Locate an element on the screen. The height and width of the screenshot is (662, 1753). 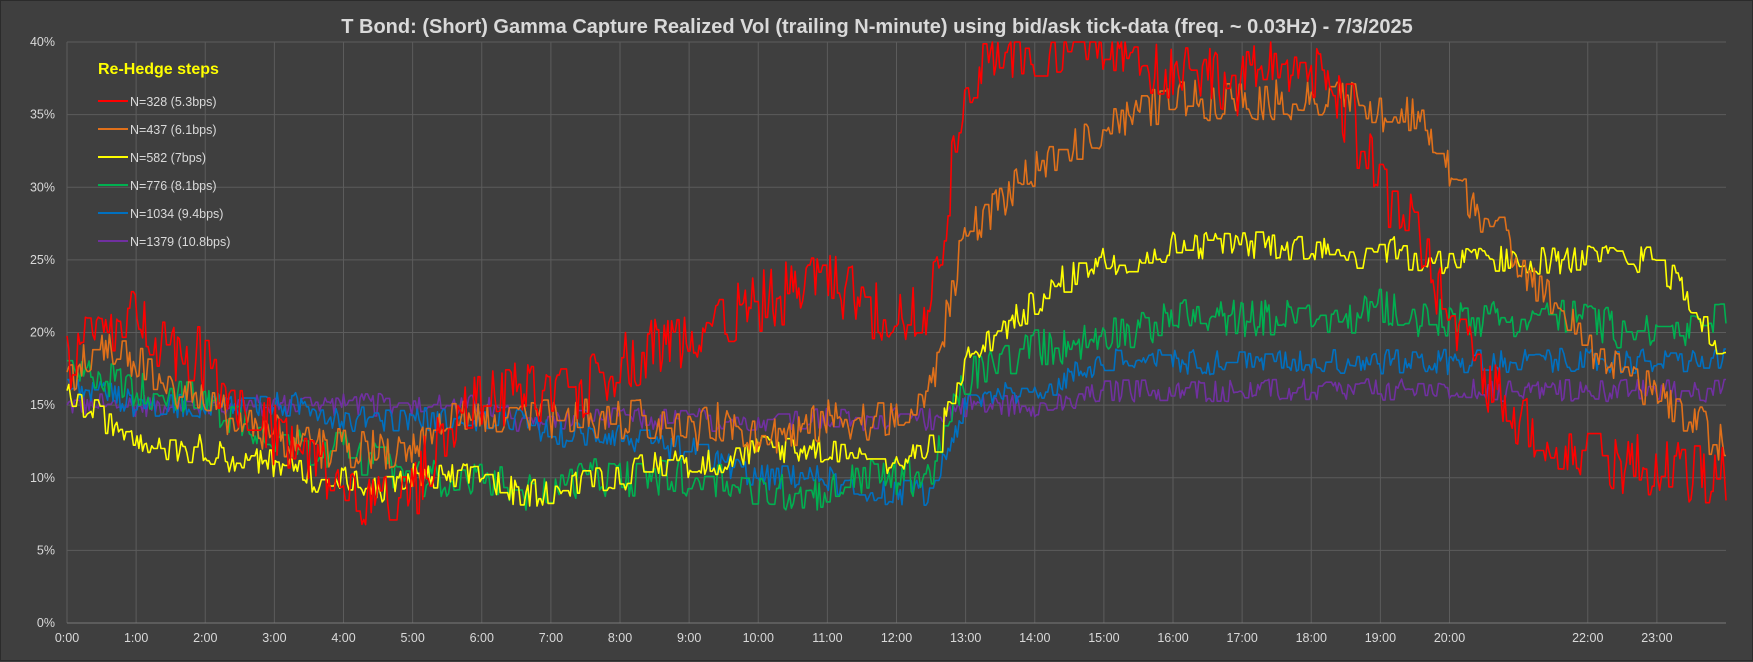
x-tick-label: 22:00 is located at coordinates (1587, 638).